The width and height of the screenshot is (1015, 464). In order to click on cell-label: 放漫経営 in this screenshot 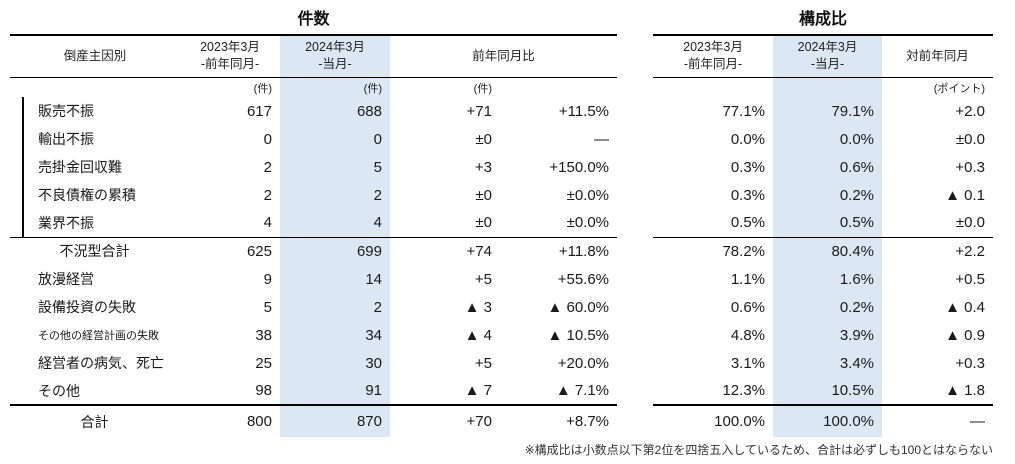, I will do `click(66, 279)`.